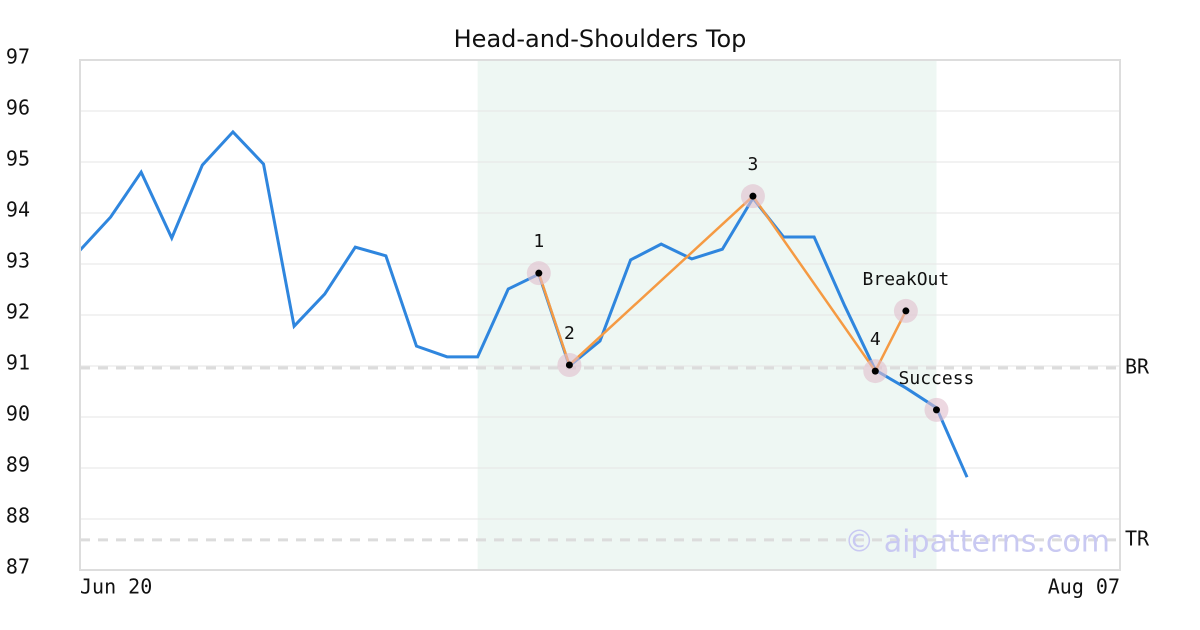 The height and width of the screenshot is (630, 1200). I want to click on watermark: © aipatterns.com, so click(977, 542).